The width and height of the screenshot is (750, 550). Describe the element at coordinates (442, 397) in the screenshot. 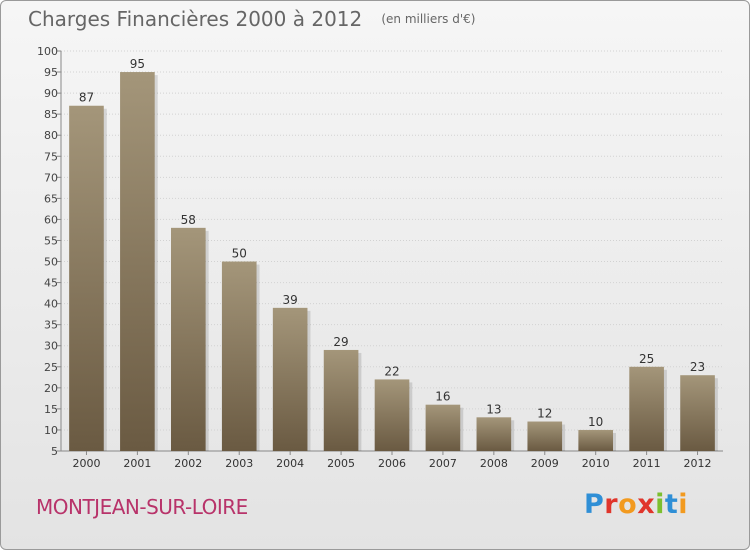

I see `data-label: 16` at that location.